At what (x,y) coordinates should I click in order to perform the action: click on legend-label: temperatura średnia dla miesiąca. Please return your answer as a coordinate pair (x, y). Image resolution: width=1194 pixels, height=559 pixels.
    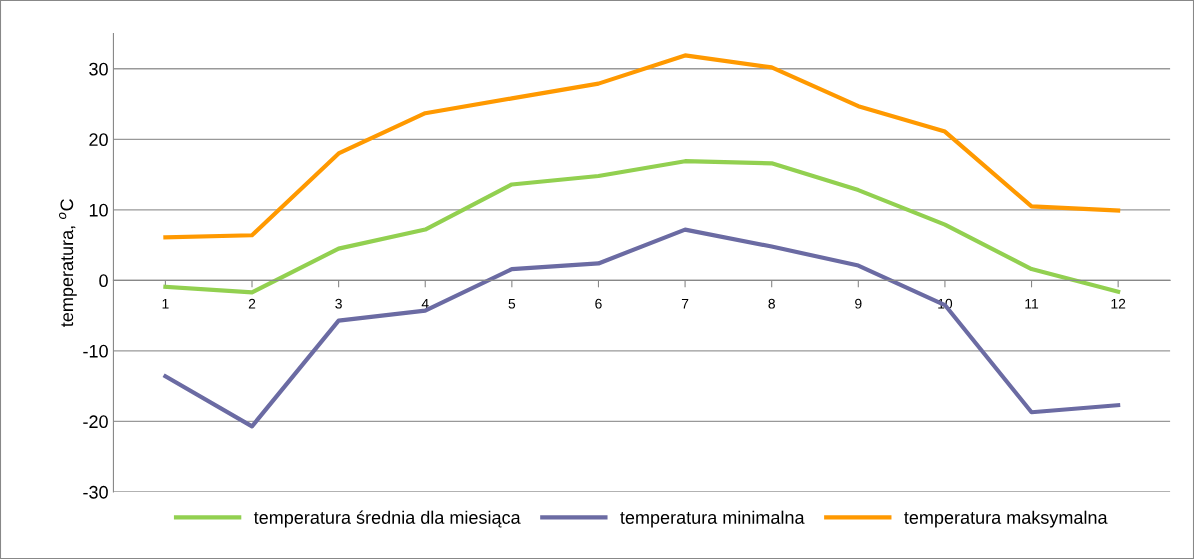
    Looking at the image, I should click on (387, 519).